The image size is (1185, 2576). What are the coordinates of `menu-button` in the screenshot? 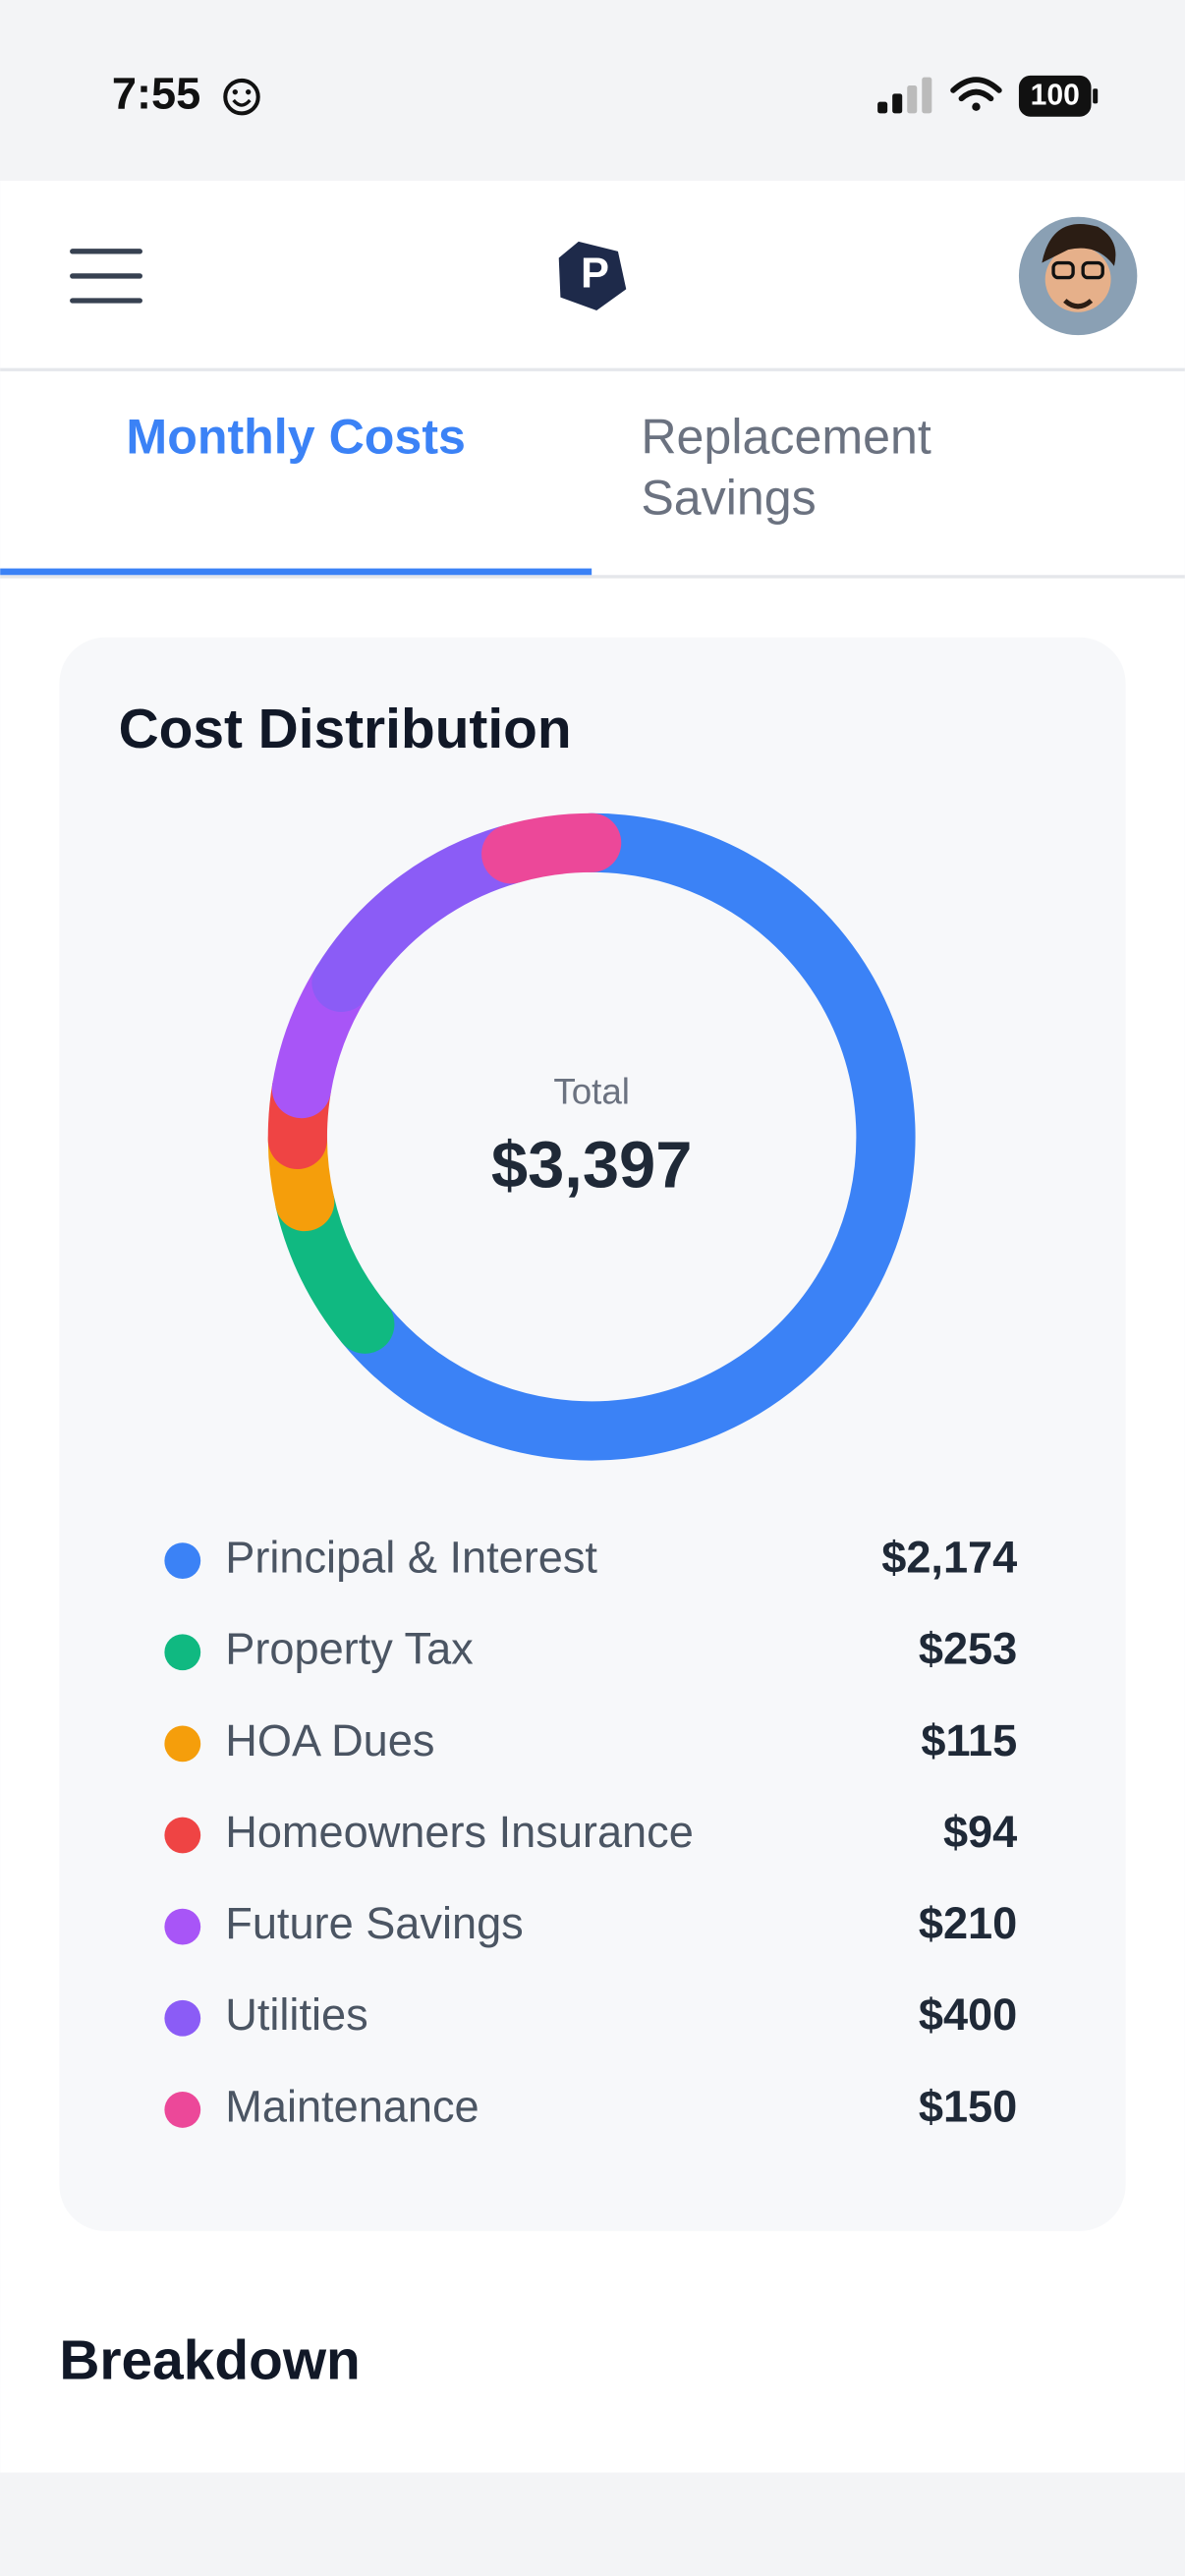 It's located at (106, 276).